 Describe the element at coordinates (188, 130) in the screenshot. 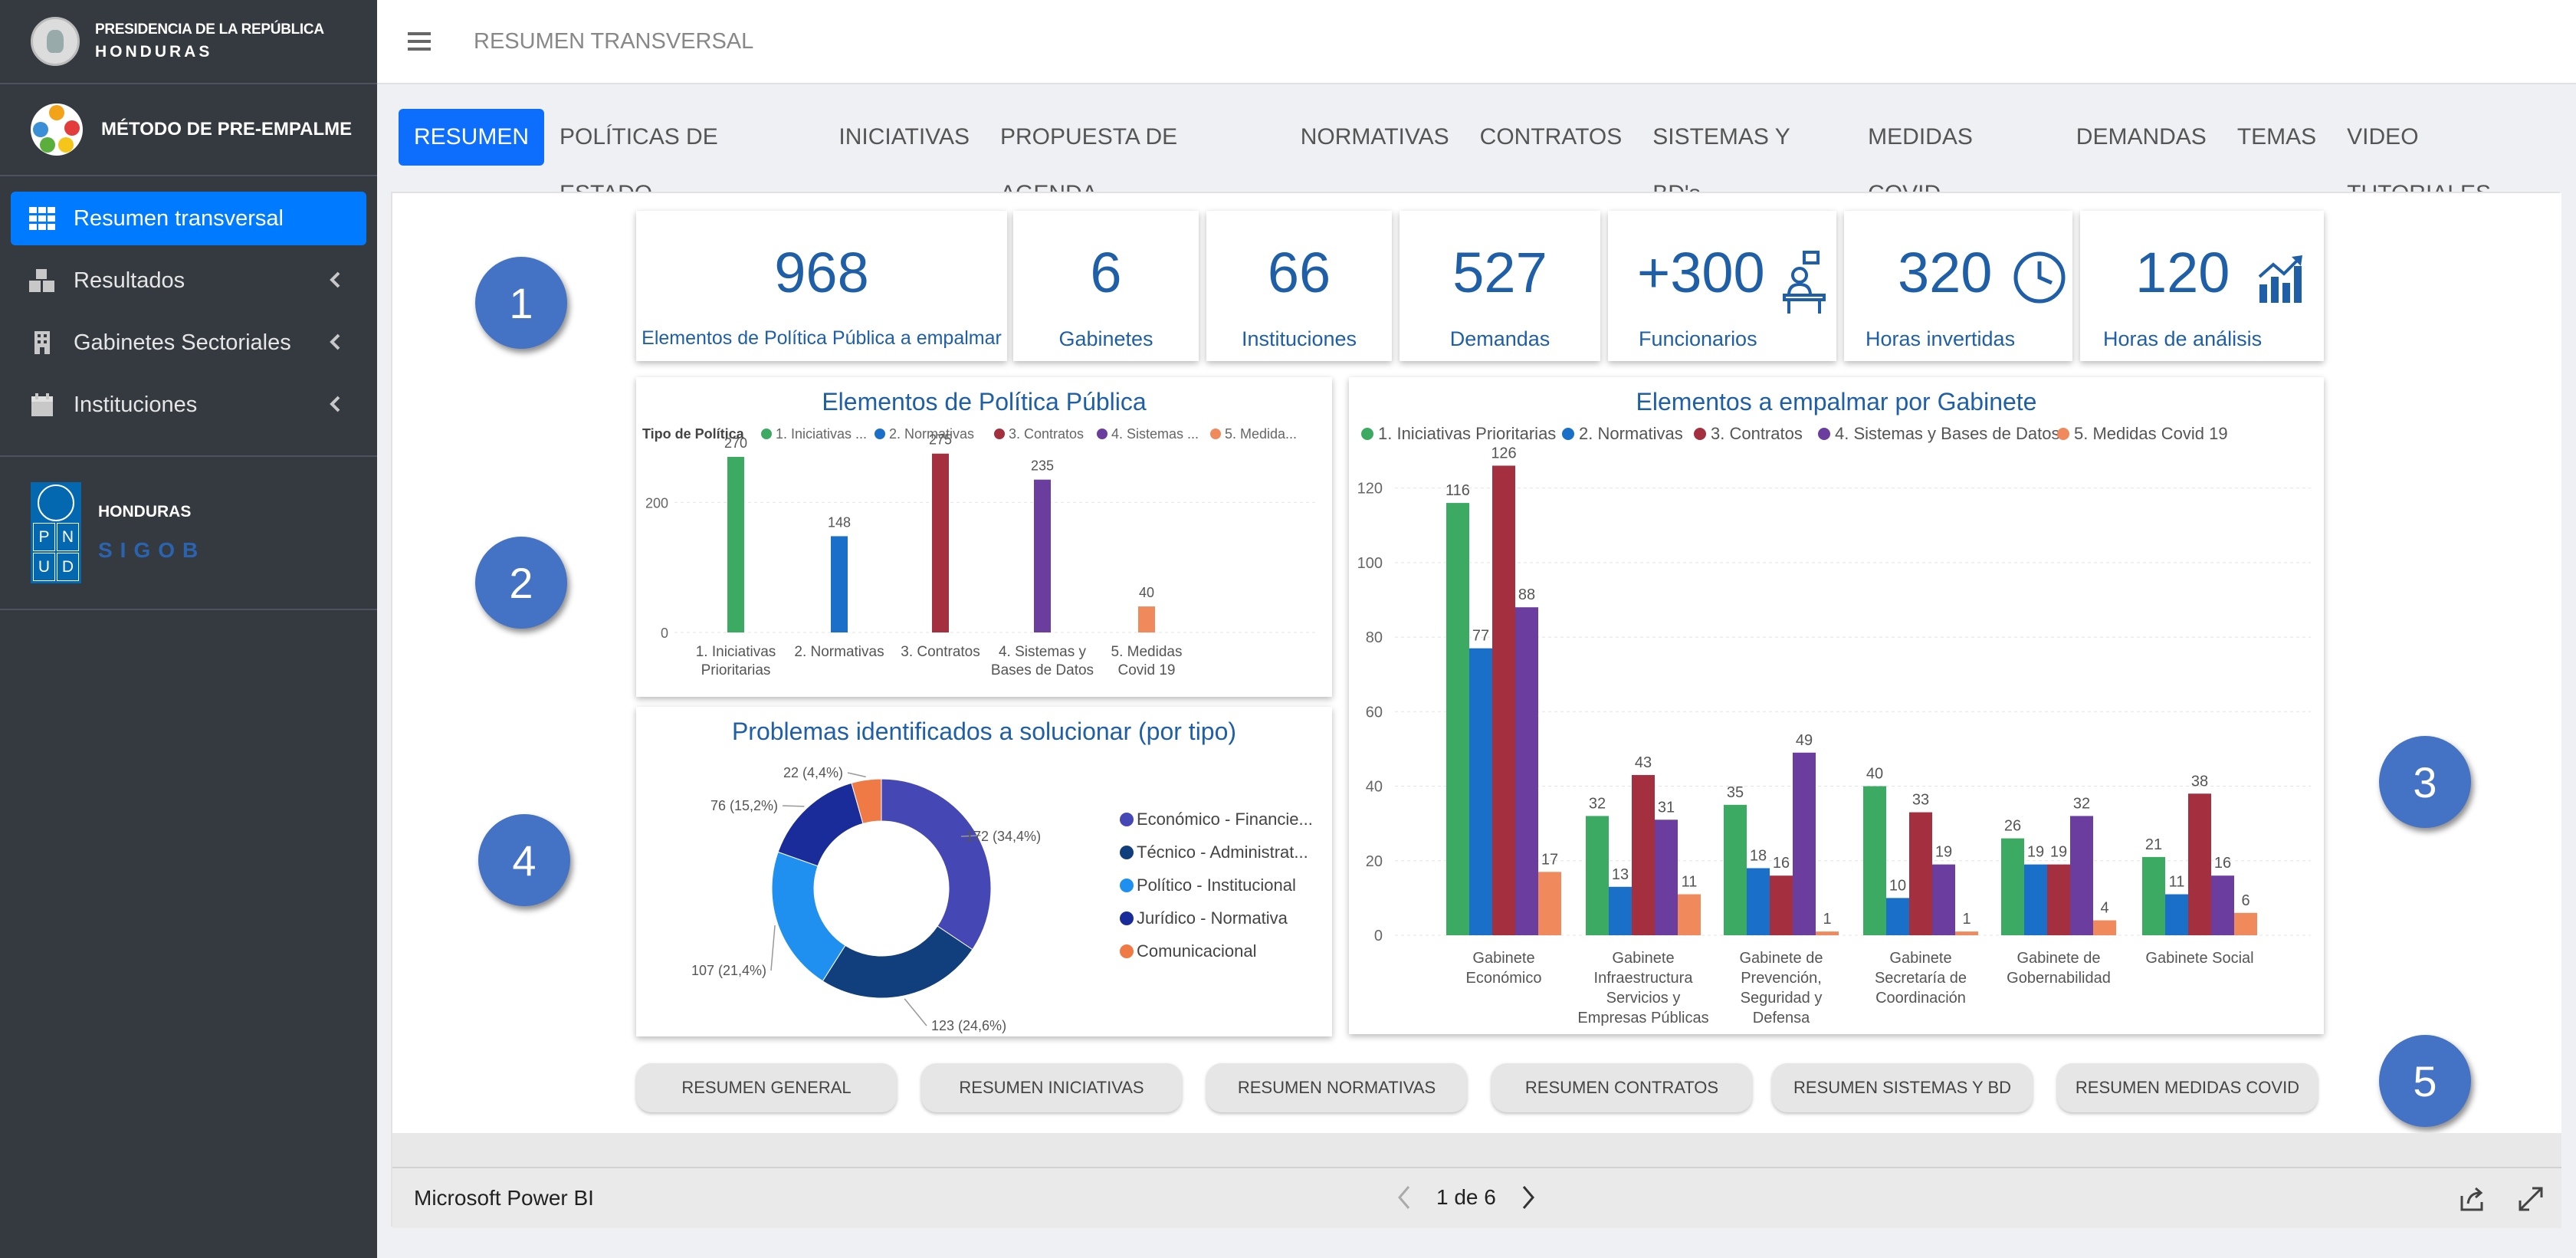

I see `method-header: MÉTODO DE PRE-EMPALME` at that location.